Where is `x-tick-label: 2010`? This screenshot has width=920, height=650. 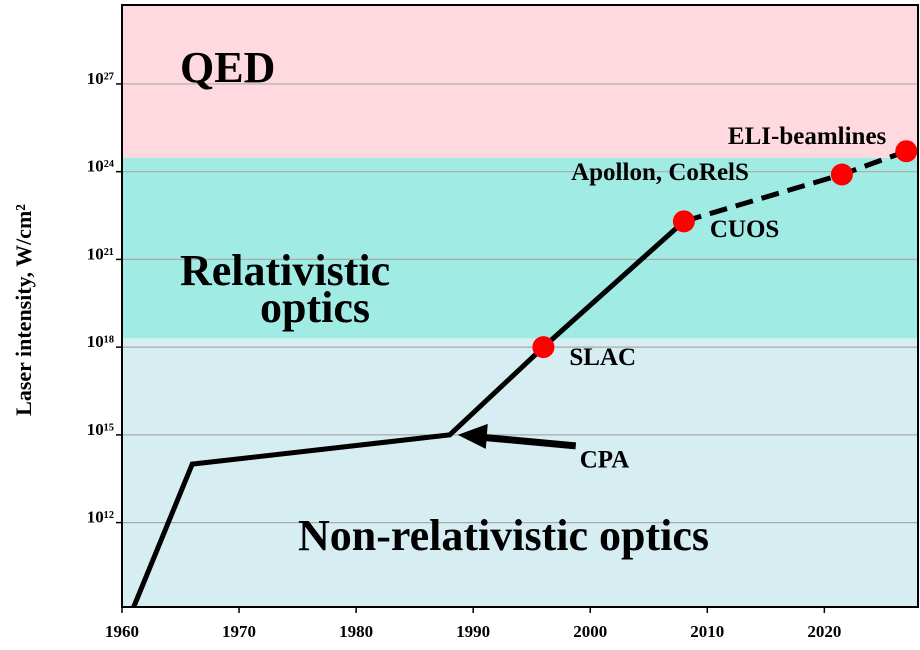 x-tick-label: 2010 is located at coordinates (707, 631).